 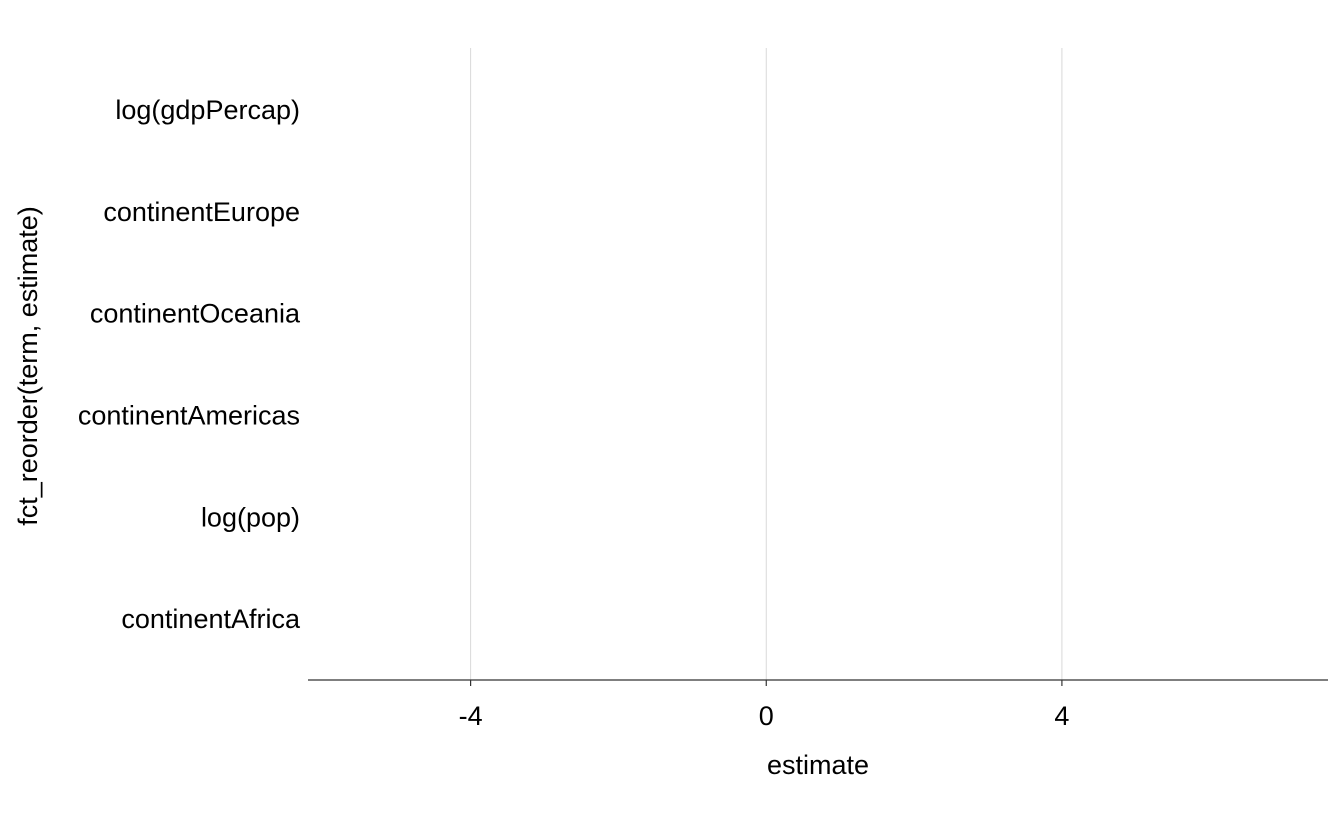 I want to click on y-tick-label: log(pop), so click(x=250, y=517).